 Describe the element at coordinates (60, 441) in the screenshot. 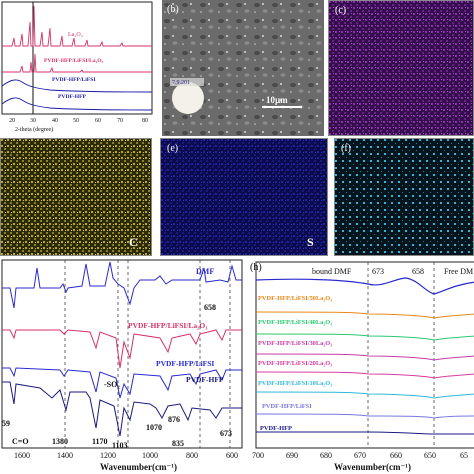

I see `ftir-annotation-1380: 1380` at that location.